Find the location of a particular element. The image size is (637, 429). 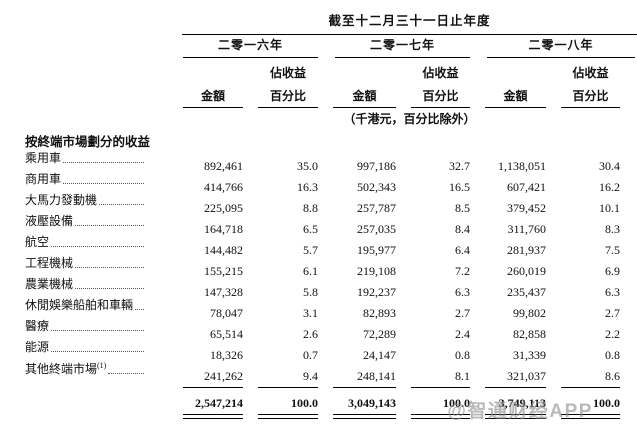

row-label: 工程機械 is located at coordinates (49, 263).